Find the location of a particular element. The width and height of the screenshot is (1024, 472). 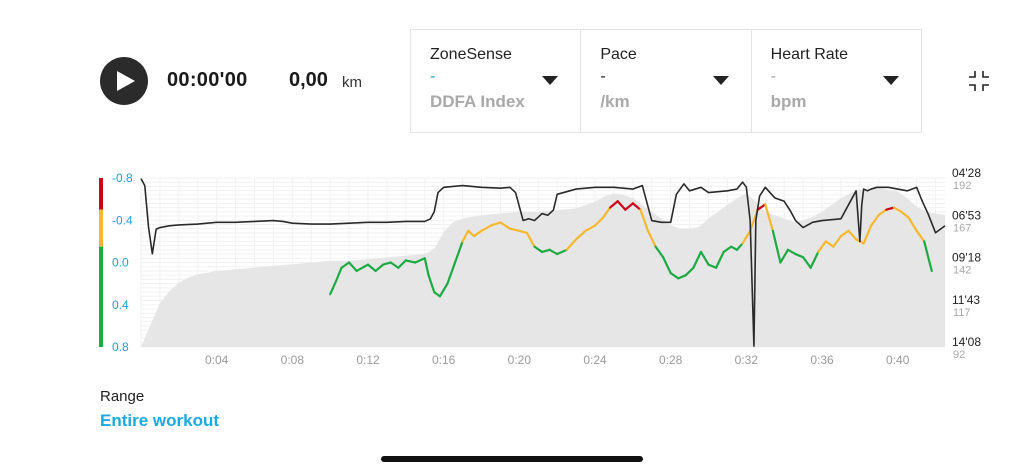

collapse-icon is located at coordinates (979, 81).